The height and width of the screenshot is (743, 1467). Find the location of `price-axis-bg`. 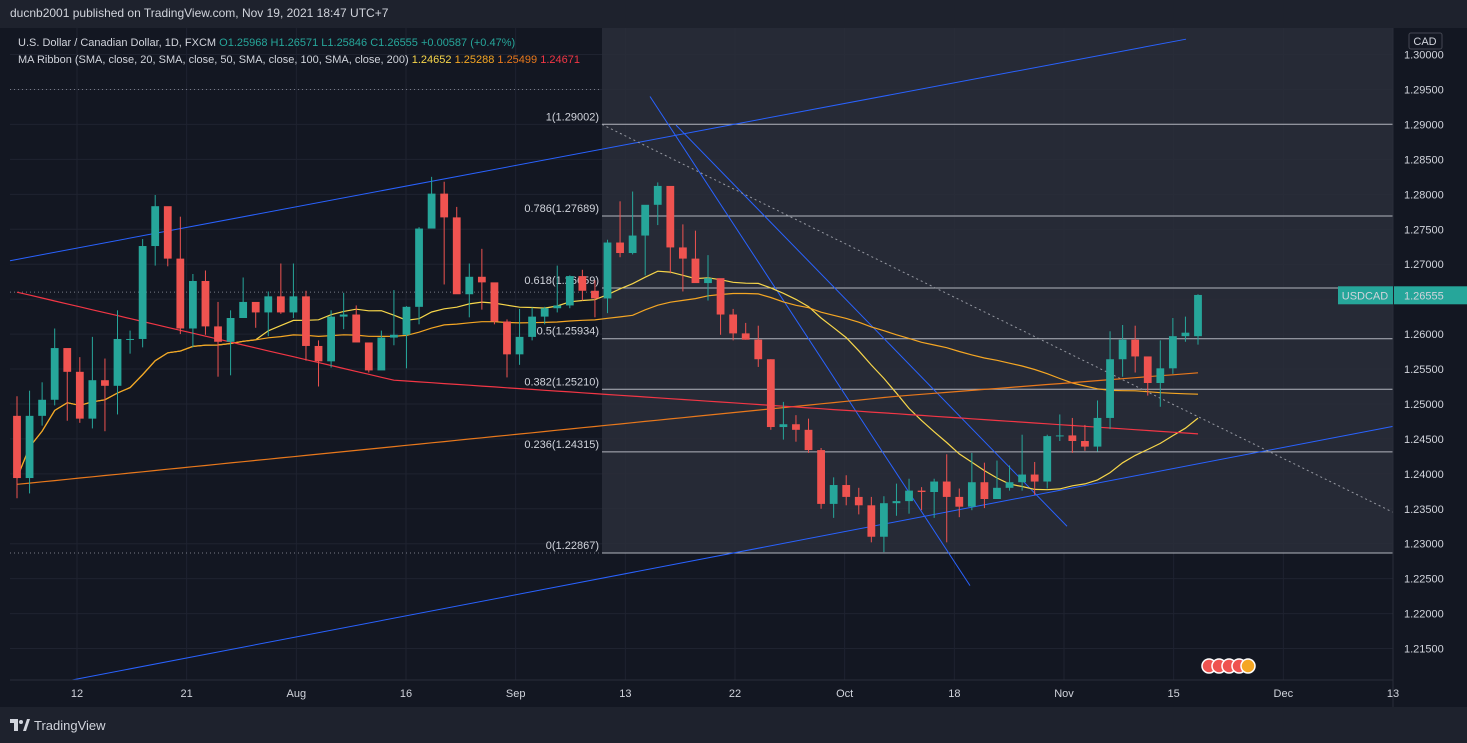

price-axis-bg is located at coordinates (1430, 367).